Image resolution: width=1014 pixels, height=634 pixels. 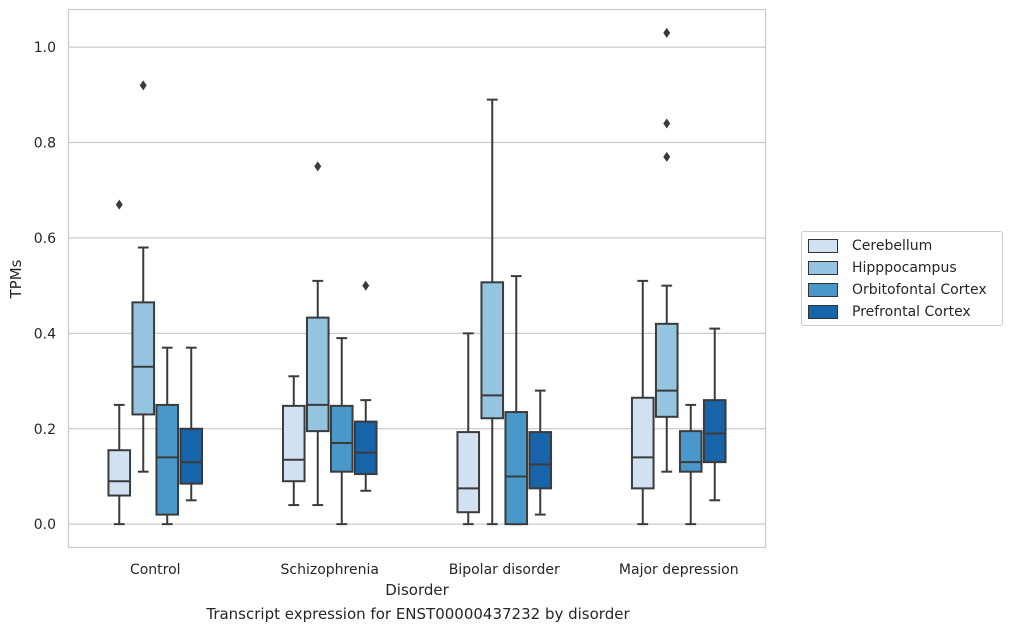 I want to click on y-tick-label: 0.4, so click(x=45, y=334).